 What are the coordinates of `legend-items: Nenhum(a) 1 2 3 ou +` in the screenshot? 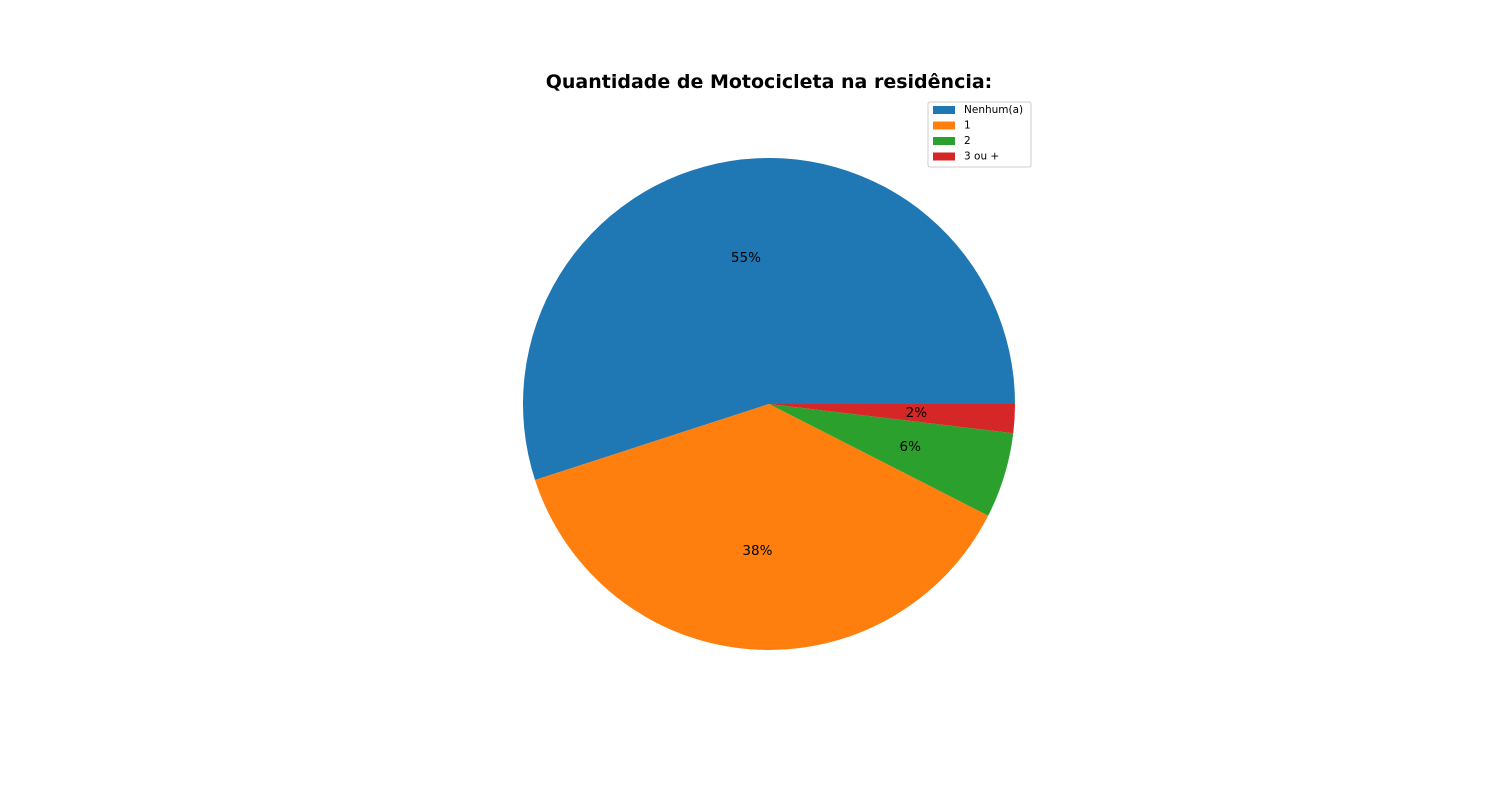 It's located at (978, 133).